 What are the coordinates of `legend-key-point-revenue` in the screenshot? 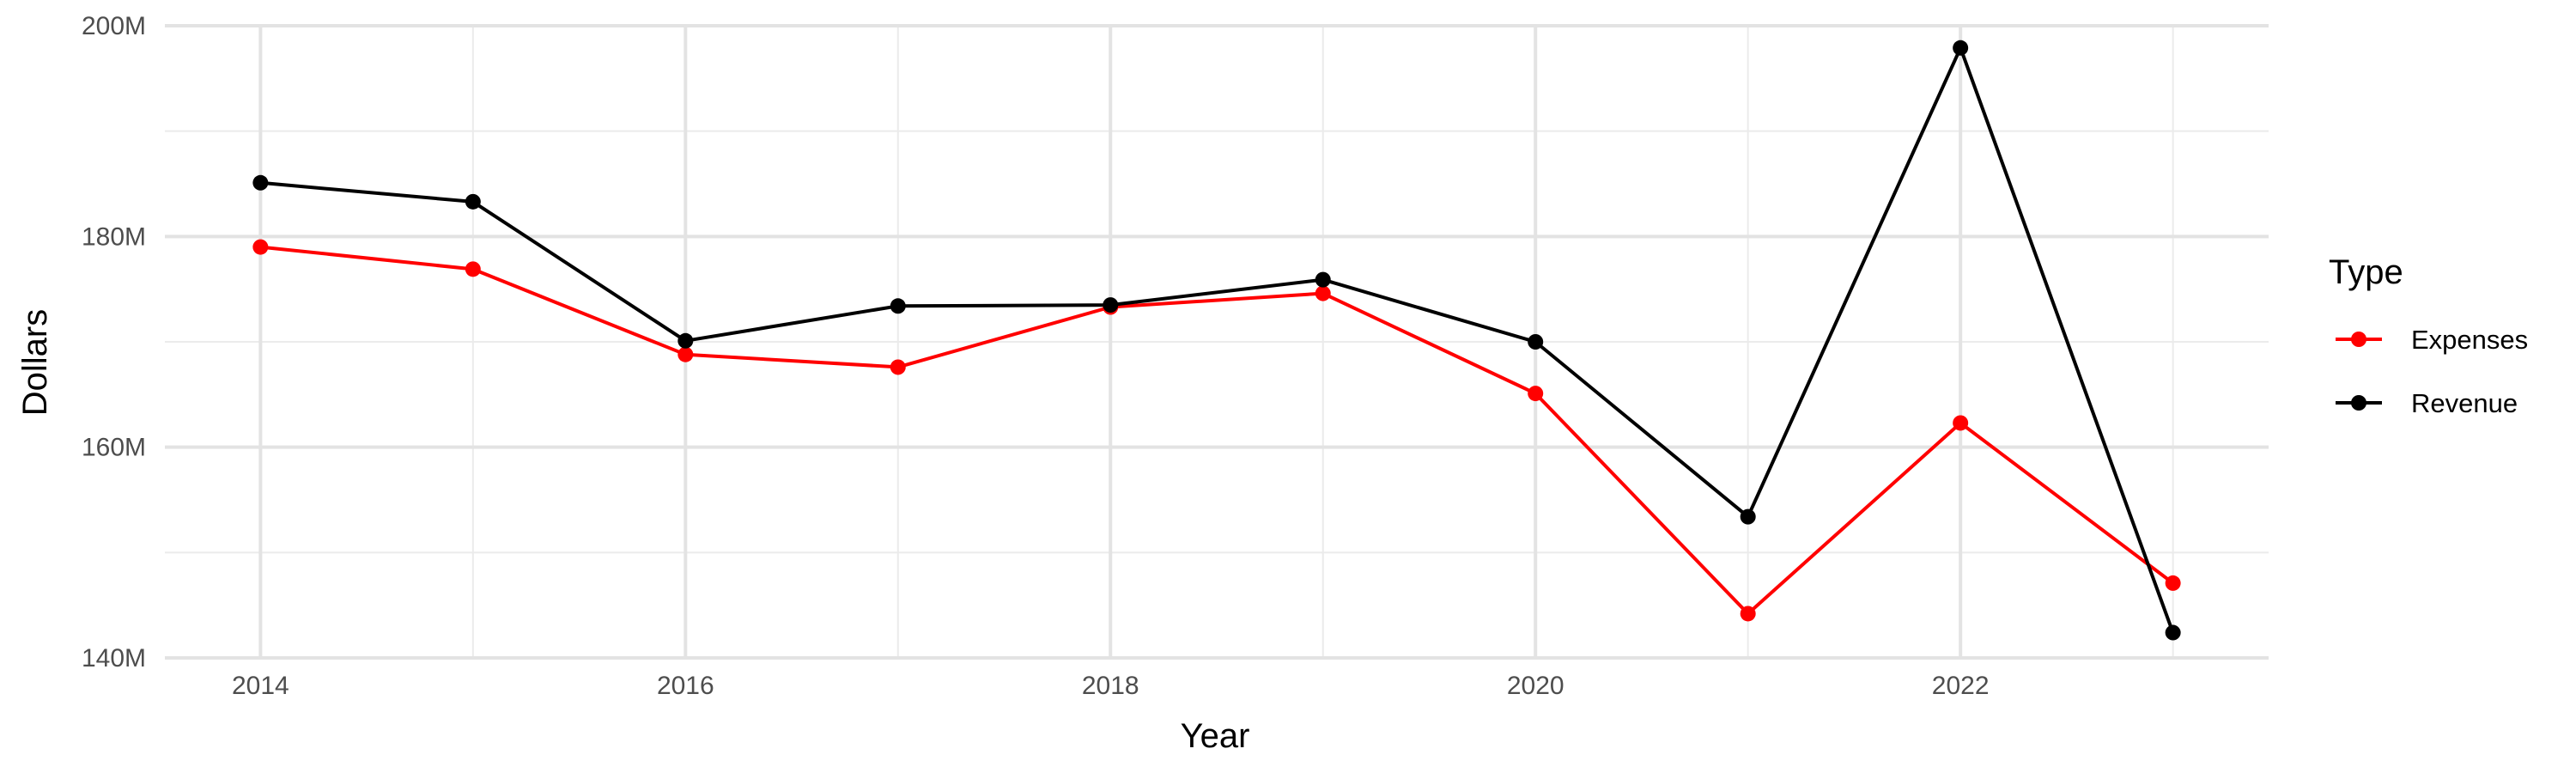 It's located at (2358, 403).